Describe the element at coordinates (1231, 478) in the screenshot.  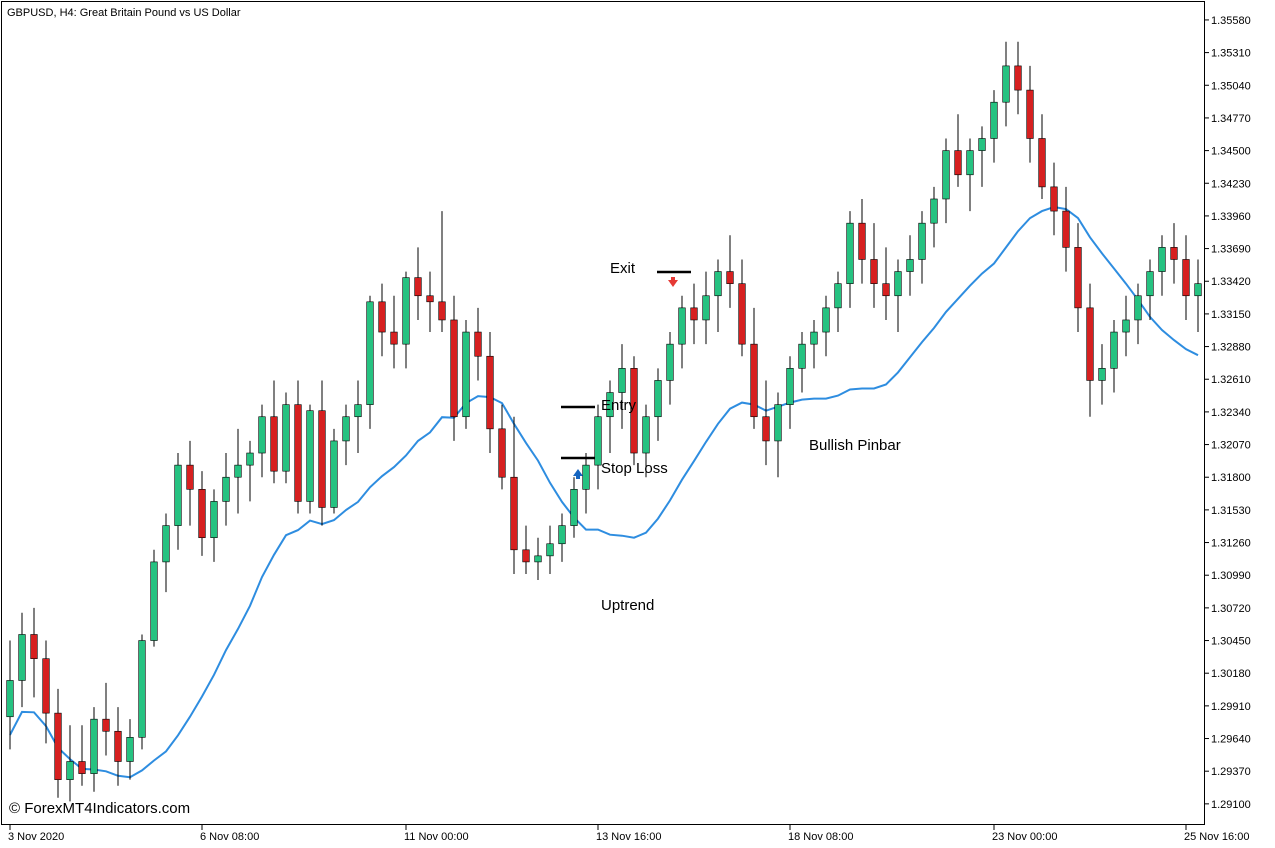
I see `price-tick-label: 1.31800` at that location.